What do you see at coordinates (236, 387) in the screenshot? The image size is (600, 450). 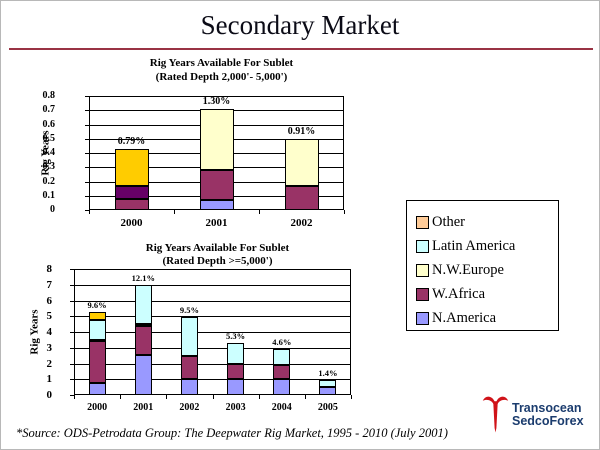 I see `bar-segment-2003-n-america` at bounding box center [236, 387].